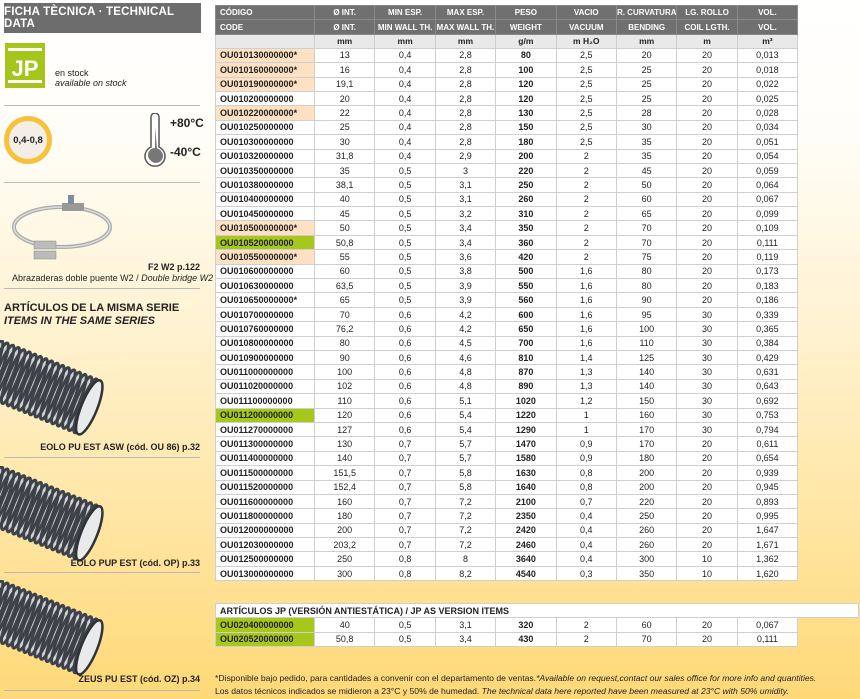 Image resolution: width=860 pixels, height=699 pixels. I want to click on cell: 90, so click(344, 357).